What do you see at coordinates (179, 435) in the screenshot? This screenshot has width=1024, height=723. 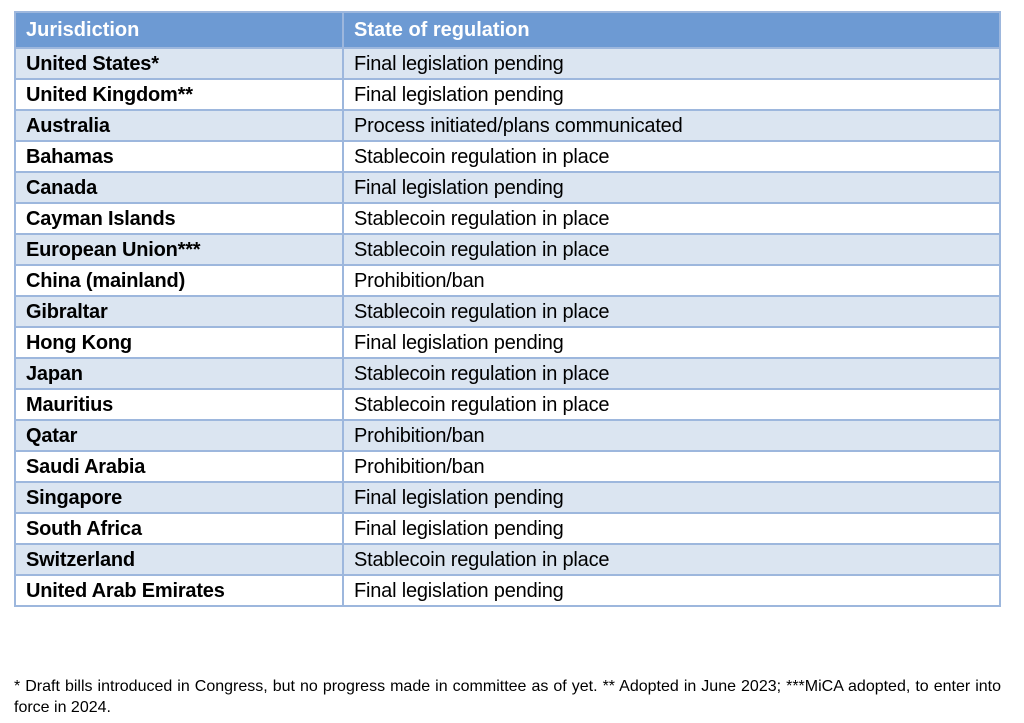 I see `jurisdiction-cell: Qatar` at bounding box center [179, 435].